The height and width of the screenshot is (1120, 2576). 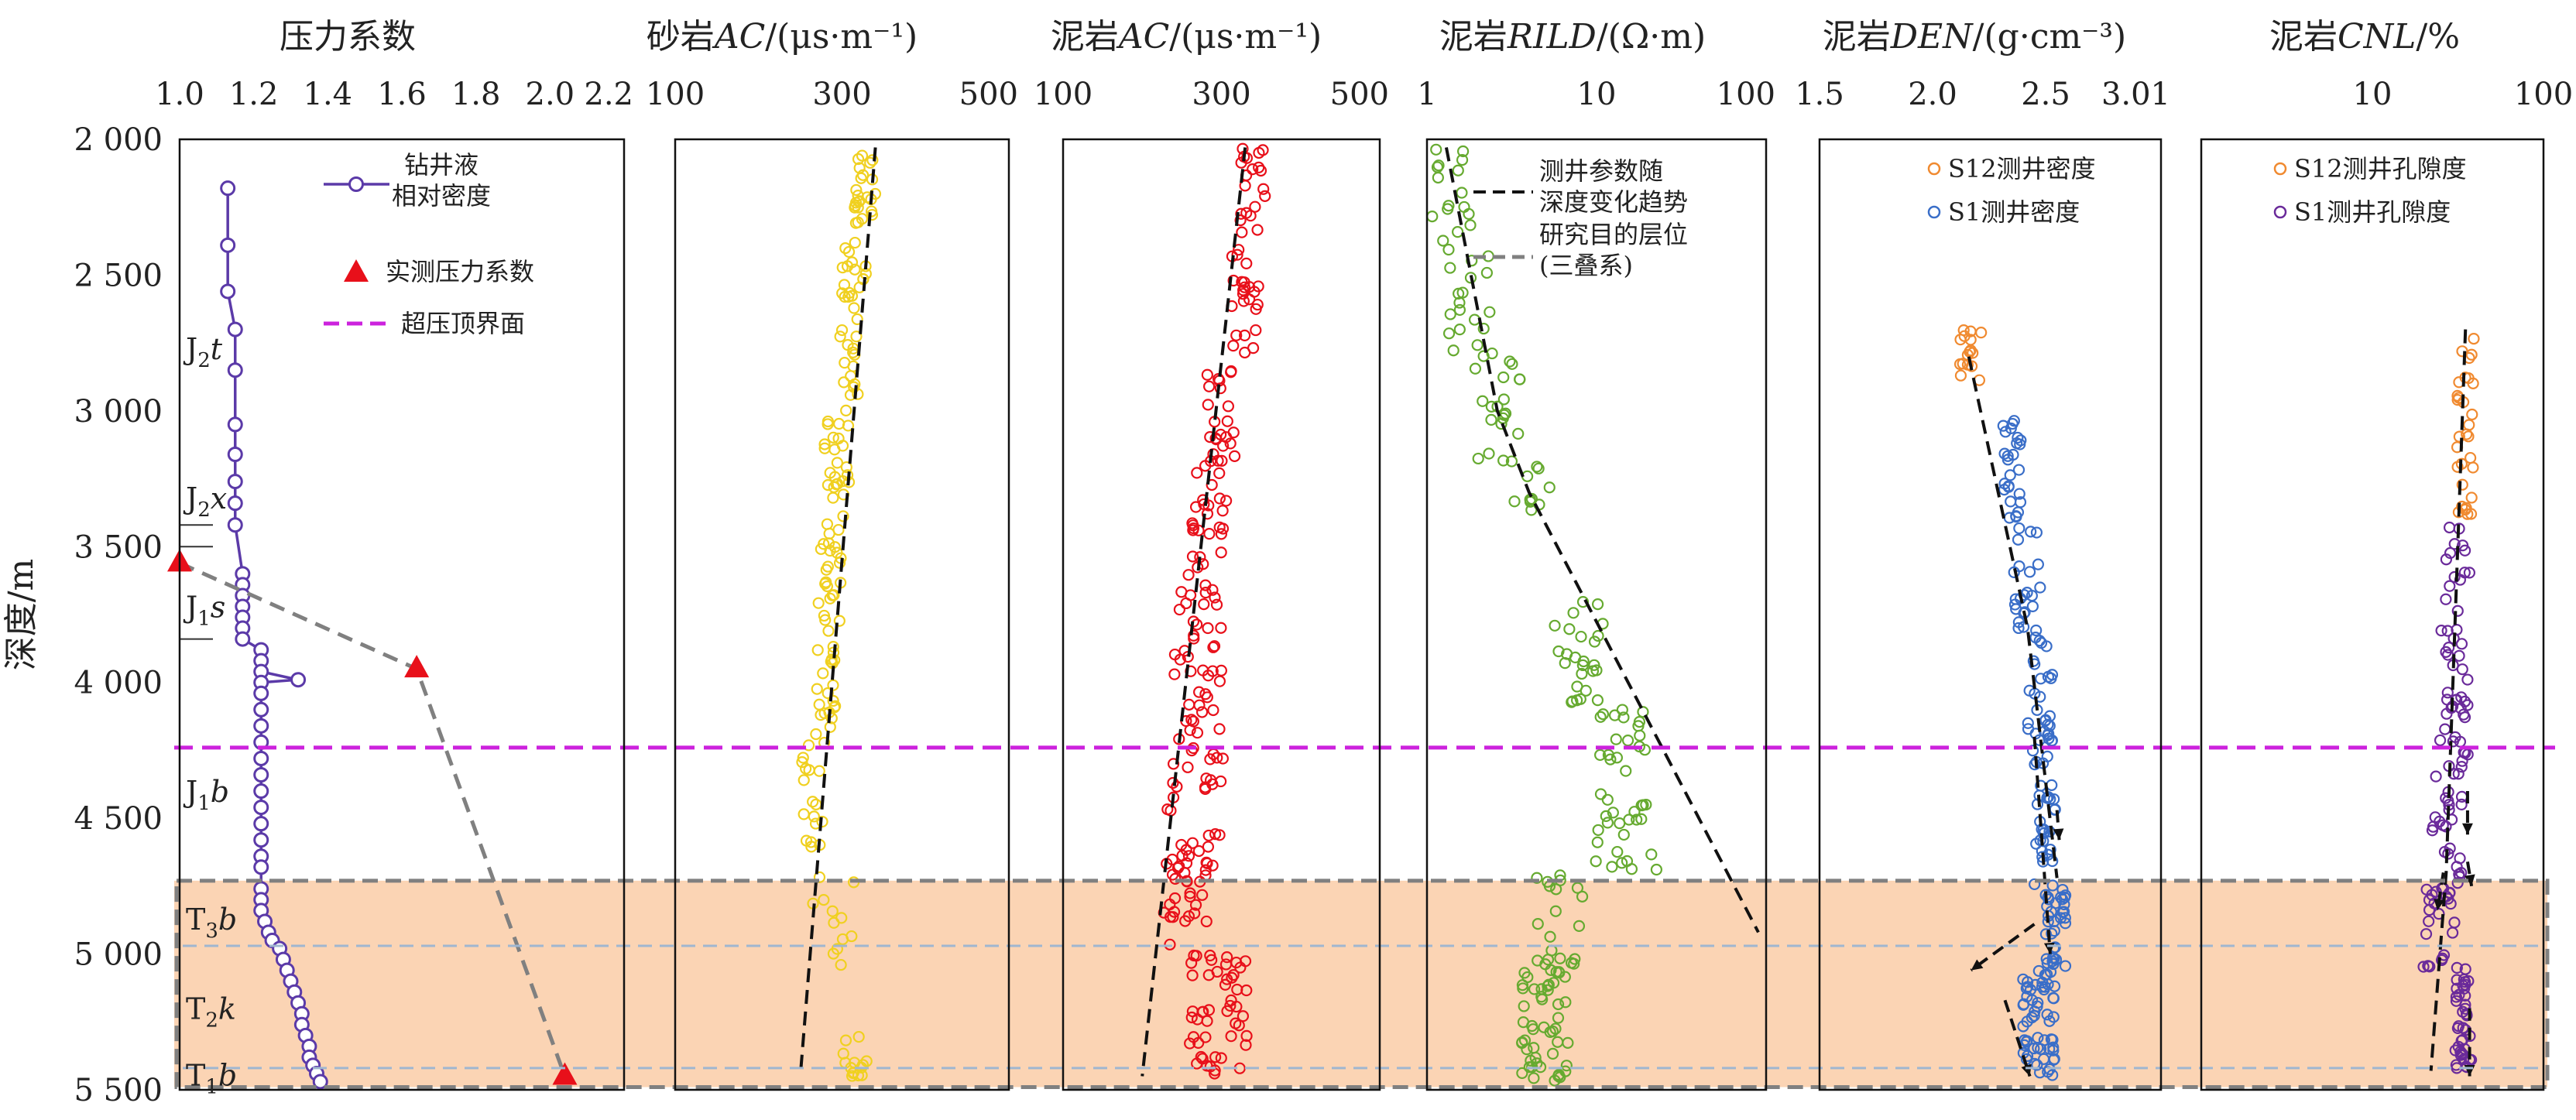 I want to click on x-tick-label: 2.5, so click(x=2045, y=94).